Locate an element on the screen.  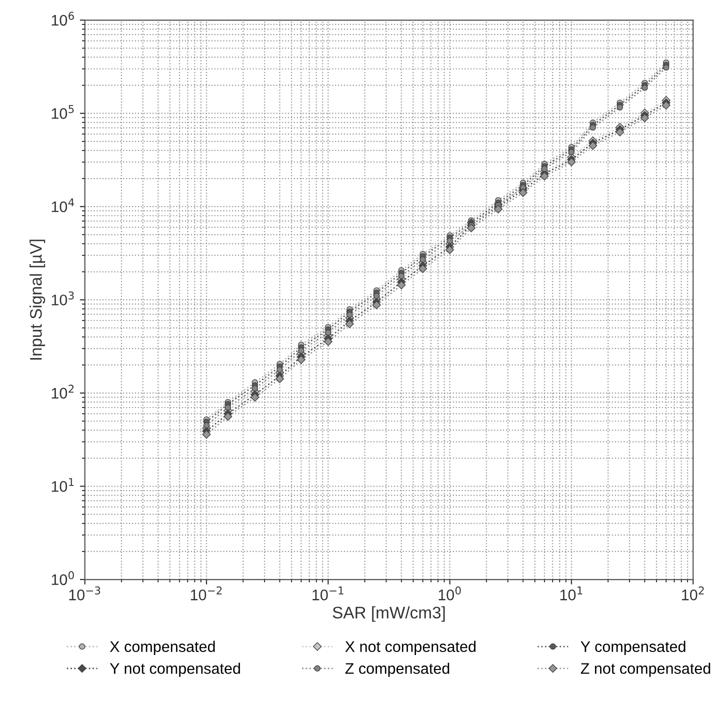
y-tick-label: 10$^{1}$ is located at coordinates (63, 485).